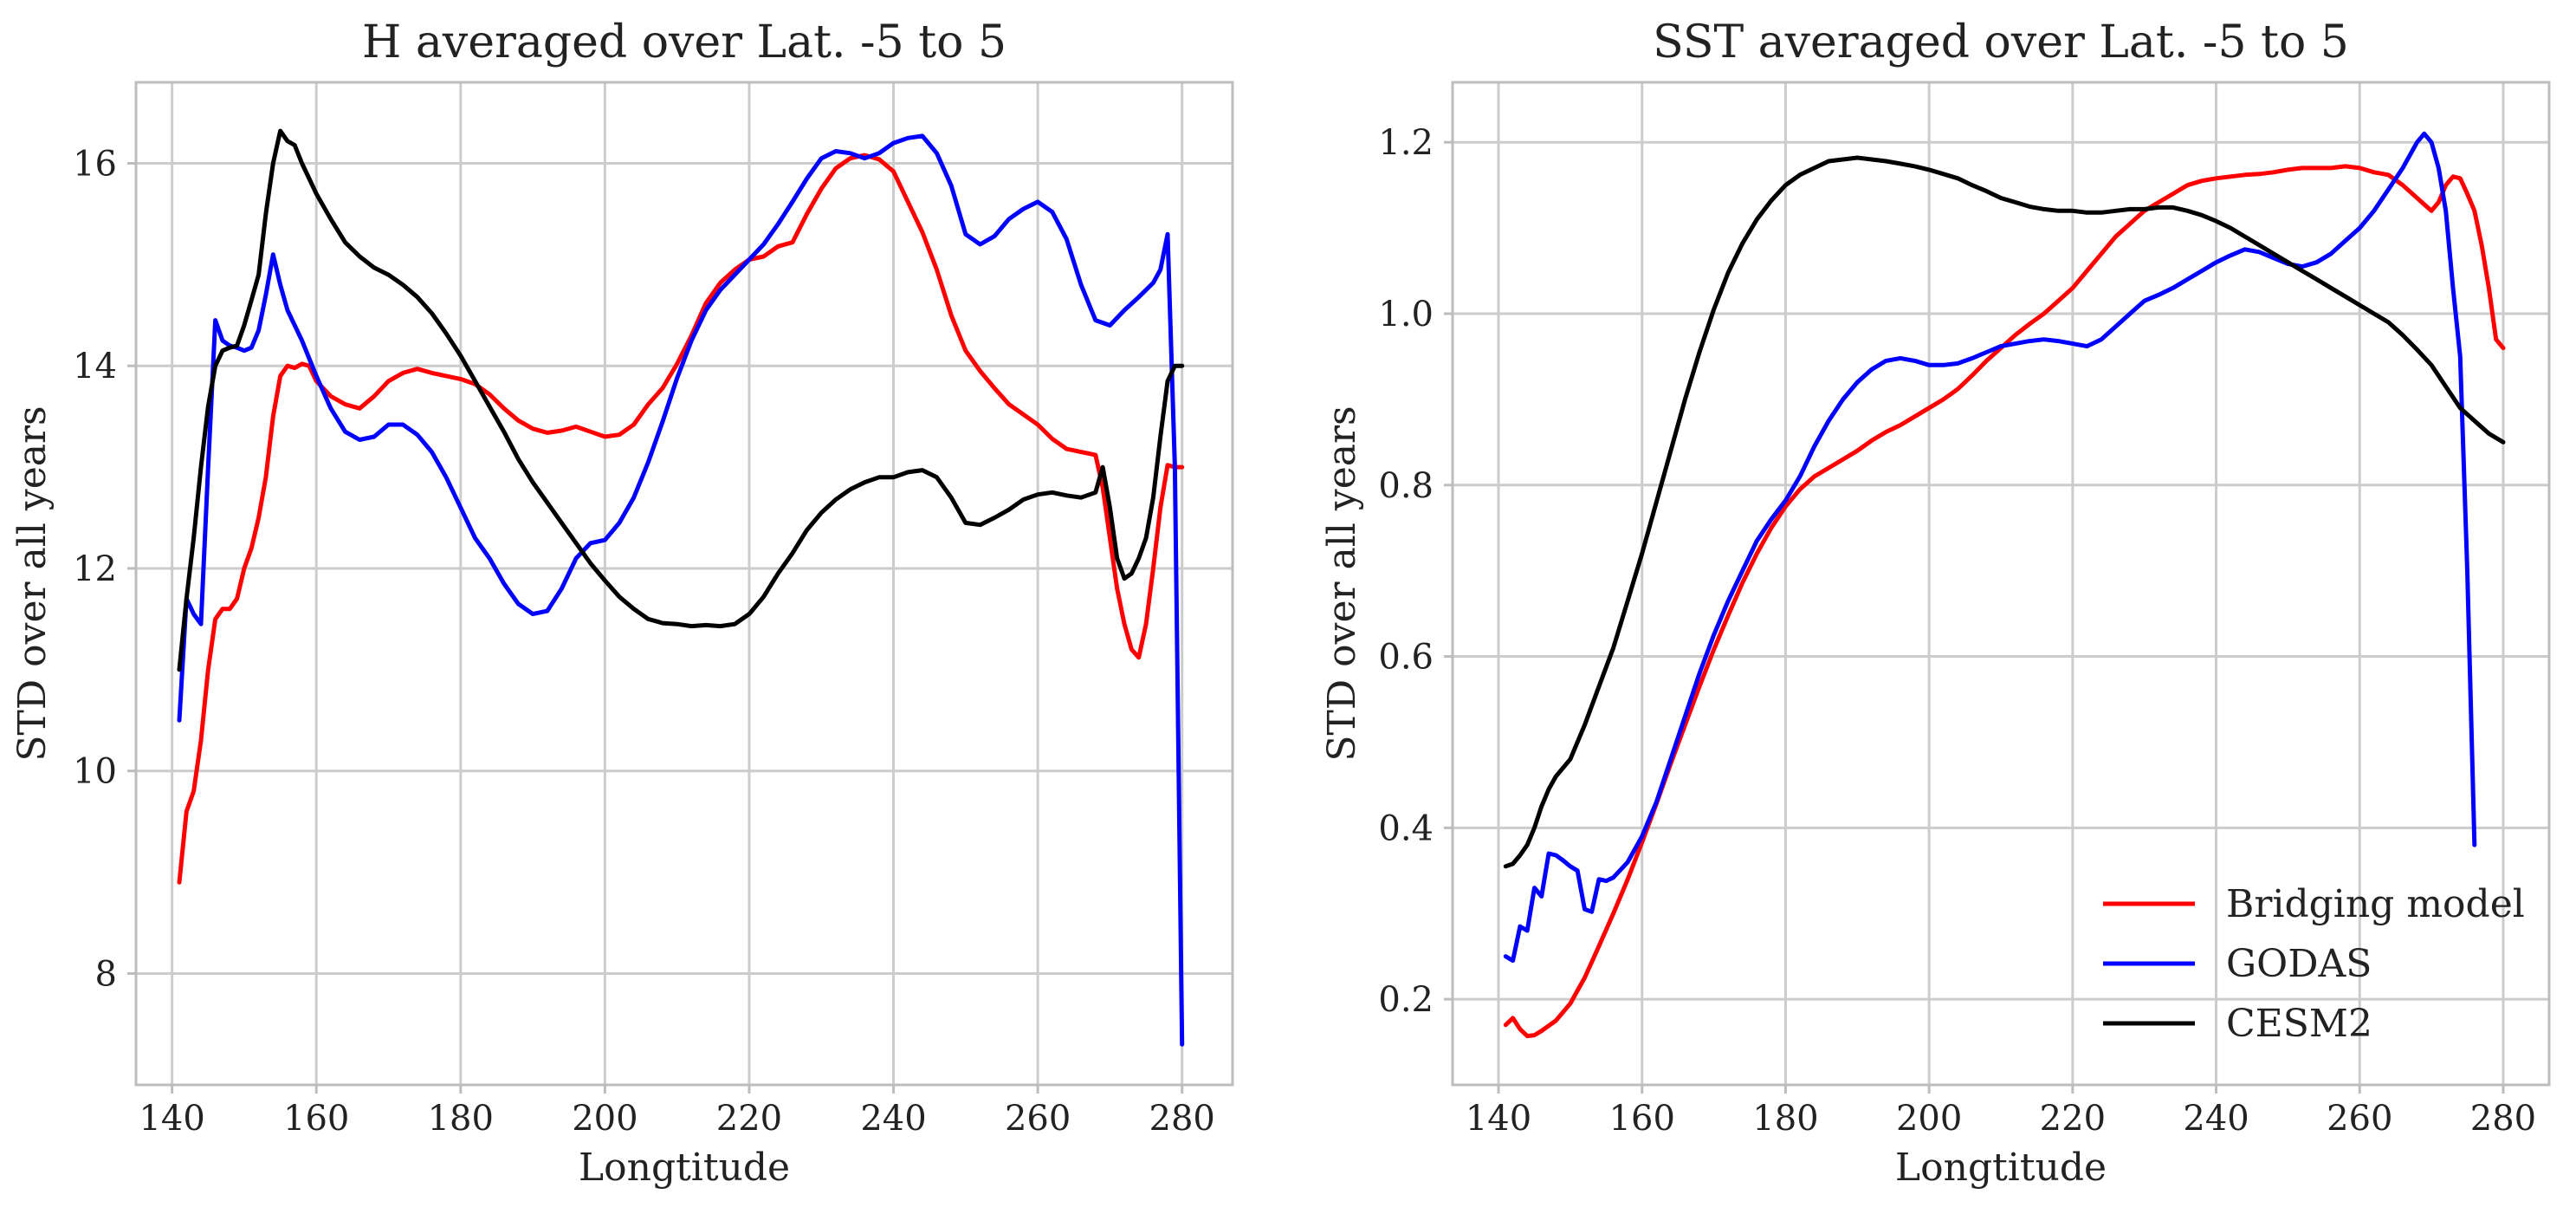  I want to click on y-tick-label: 0.4, so click(1406, 828).